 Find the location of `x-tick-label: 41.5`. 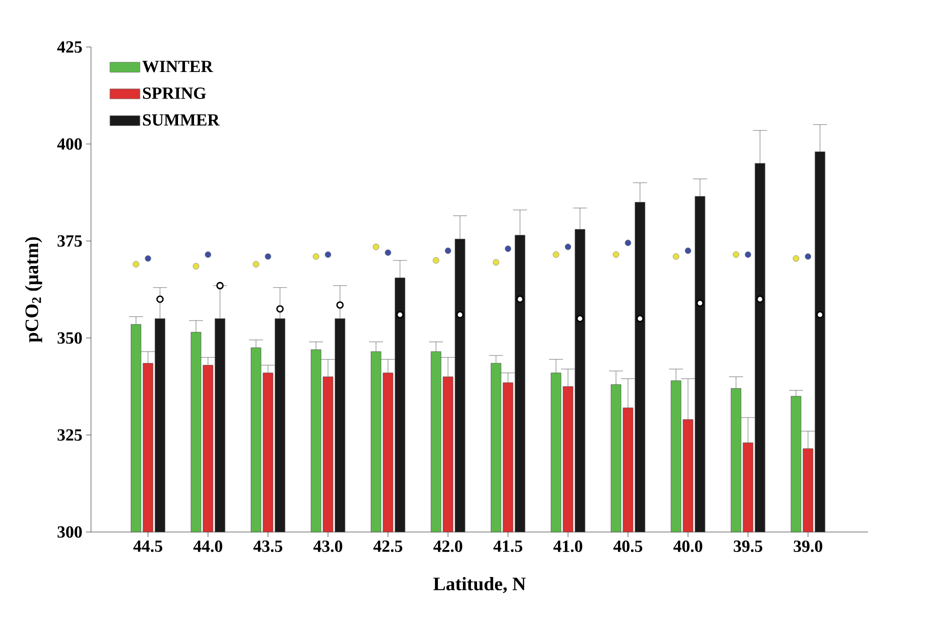

x-tick-label: 41.5 is located at coordinates (507, 546).